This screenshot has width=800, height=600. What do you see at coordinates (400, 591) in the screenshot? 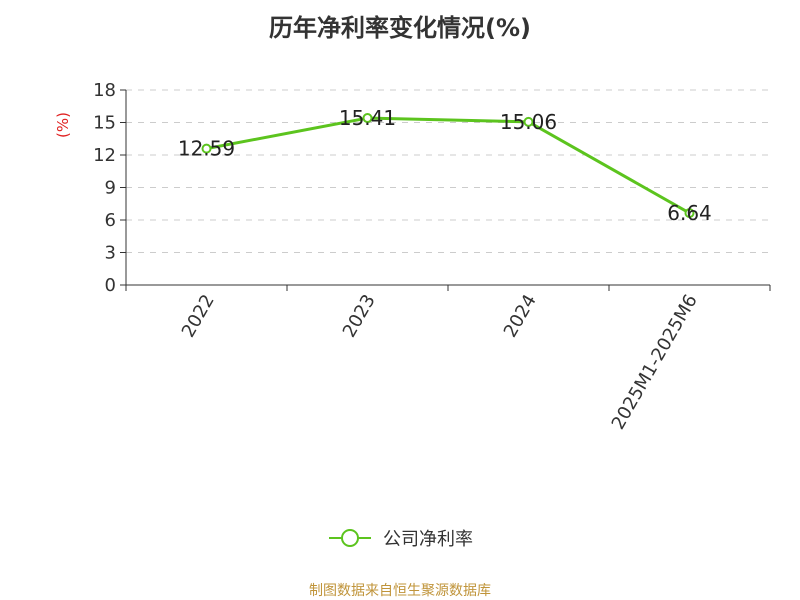
I see `source-note: 制图数据来自恒生聚源数据库` at bounding box center [400, 591].